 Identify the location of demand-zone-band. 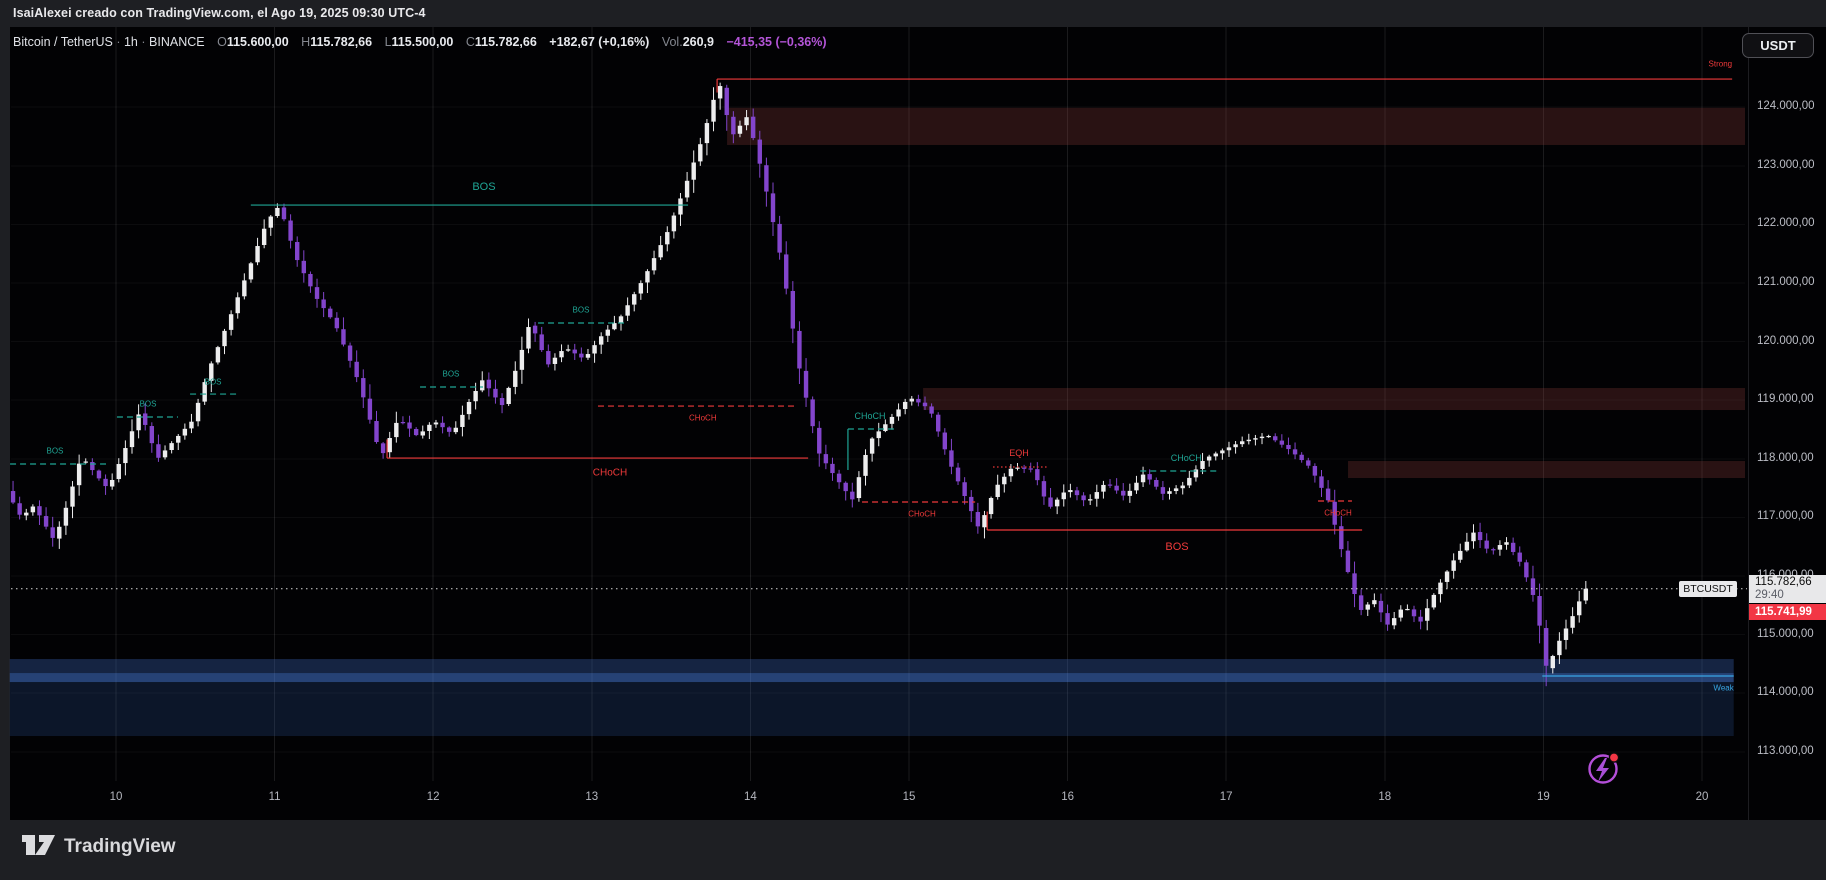
(871, 678).